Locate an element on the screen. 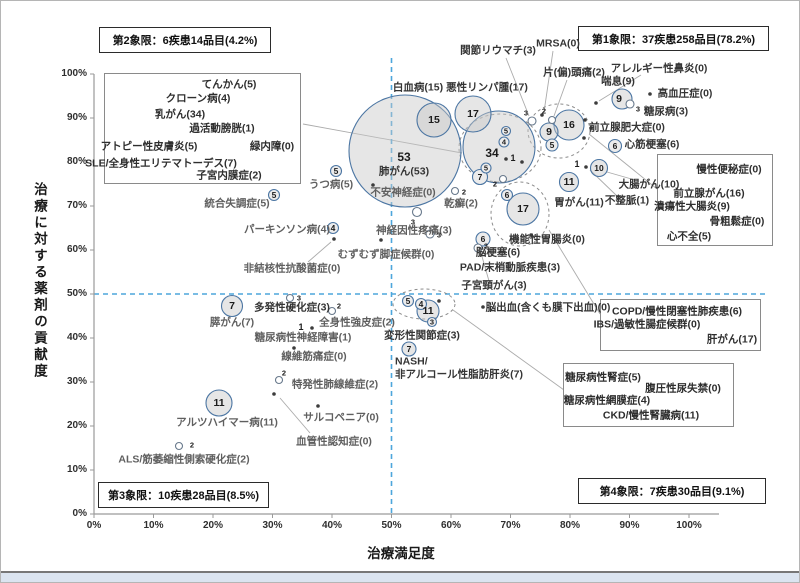 The image size is (800, 583). disease-label: 全身性強皮症(2) is located at coordinates (357, 322).